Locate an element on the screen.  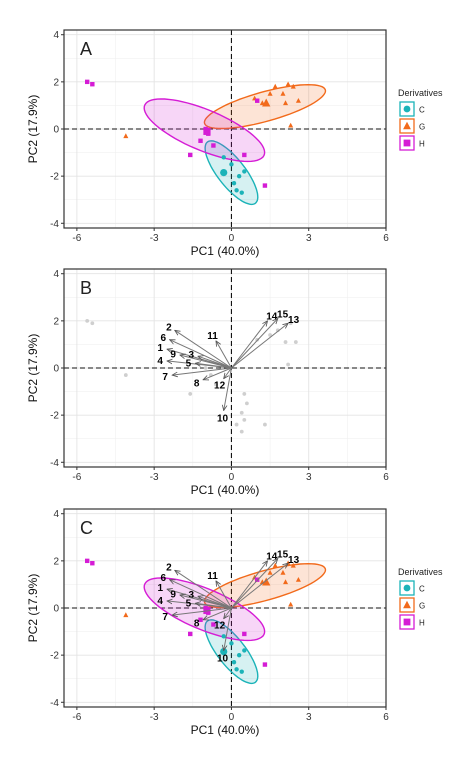
loading-label-13: 13 is located at coordinates (294, 560).